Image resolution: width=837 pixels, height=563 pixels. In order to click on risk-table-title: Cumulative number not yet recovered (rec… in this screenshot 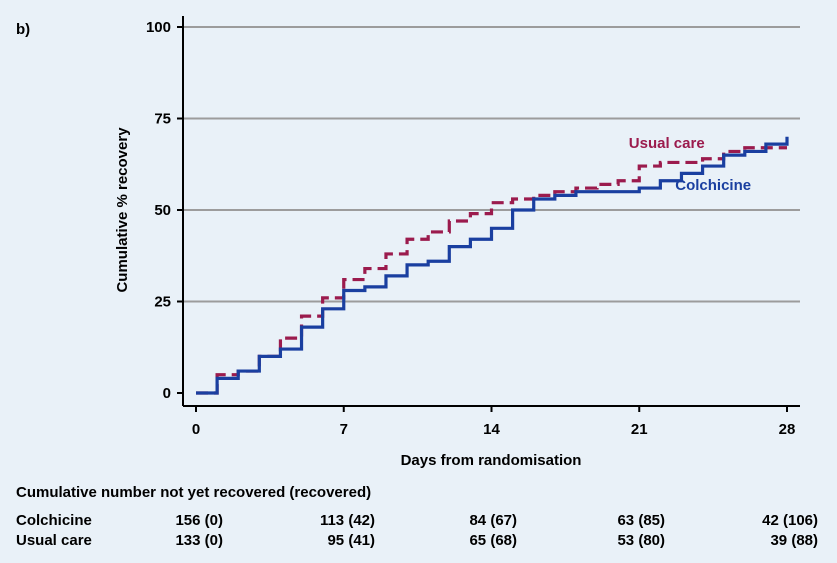, I will do `click(194, 492)`.